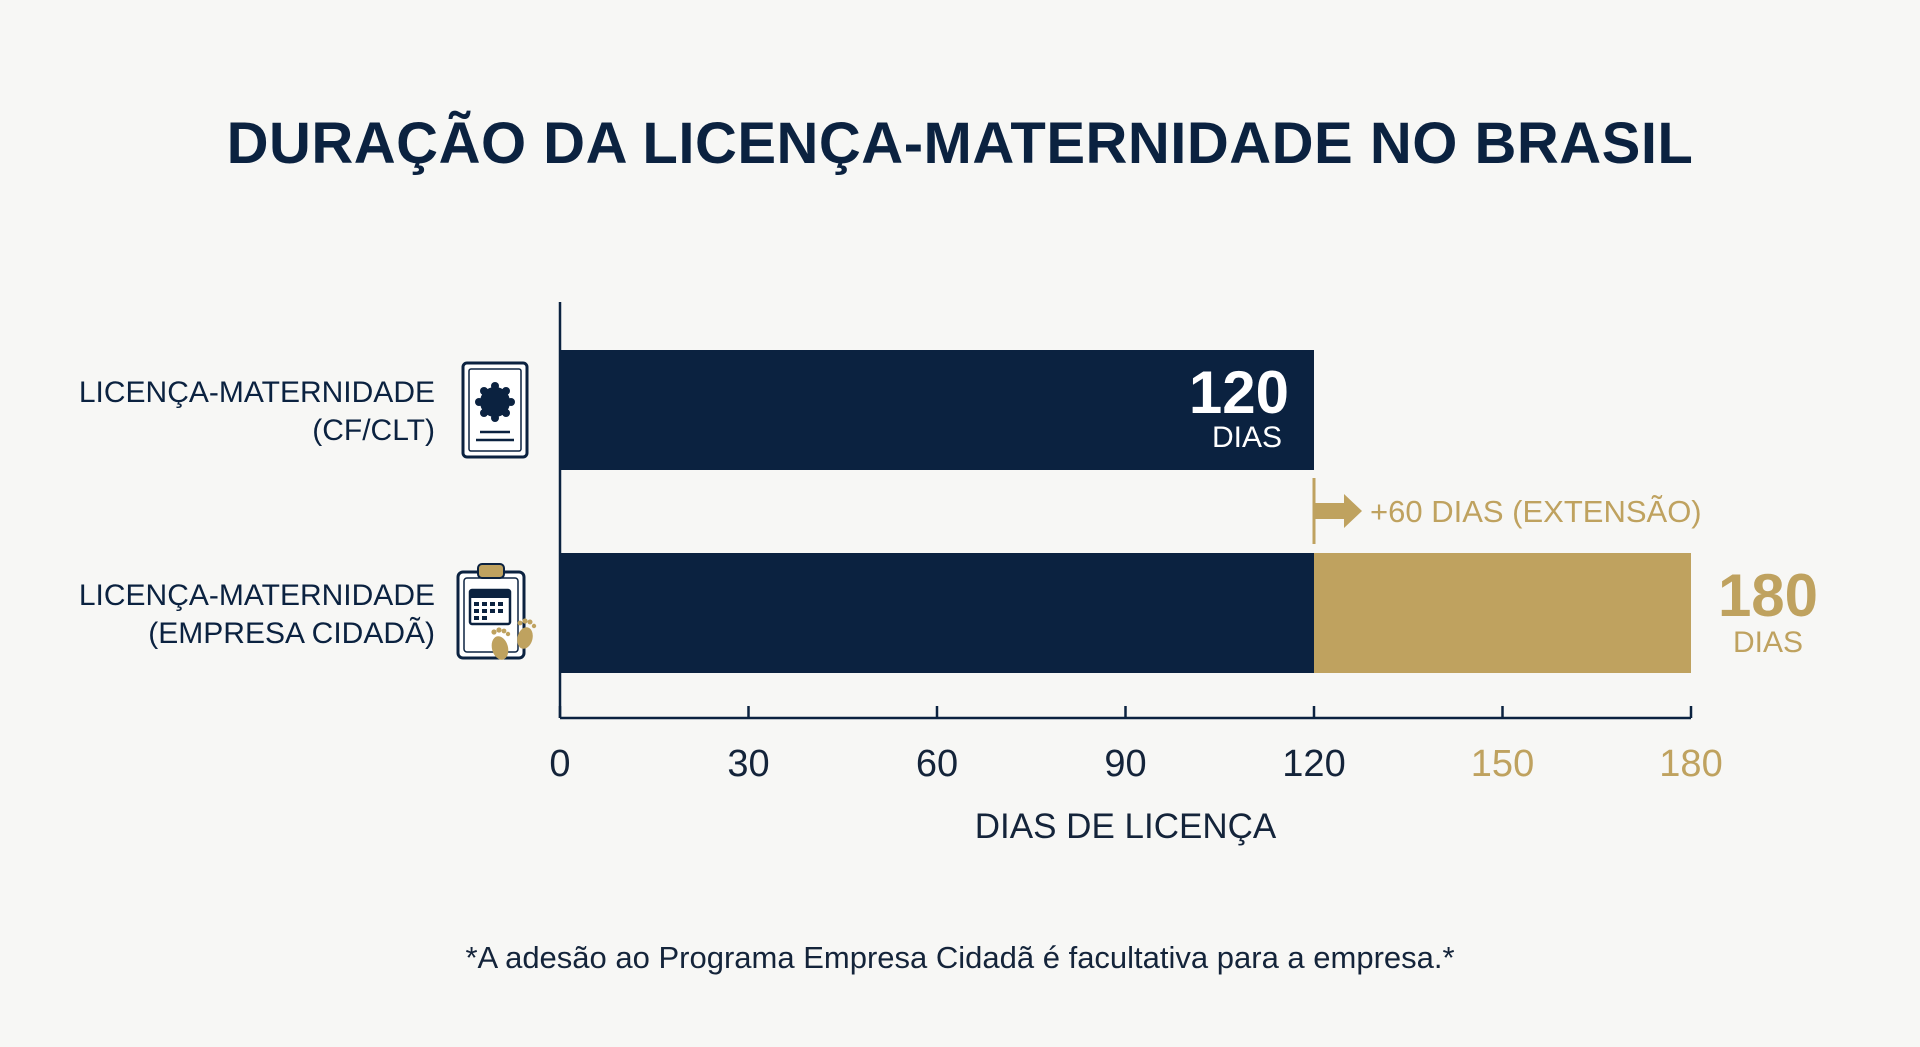  Describe the element at coordinates (1536, 511) in the screenshot. I see `extension-annotation: +60 DIAS (EXTENSÃO)` at that location.